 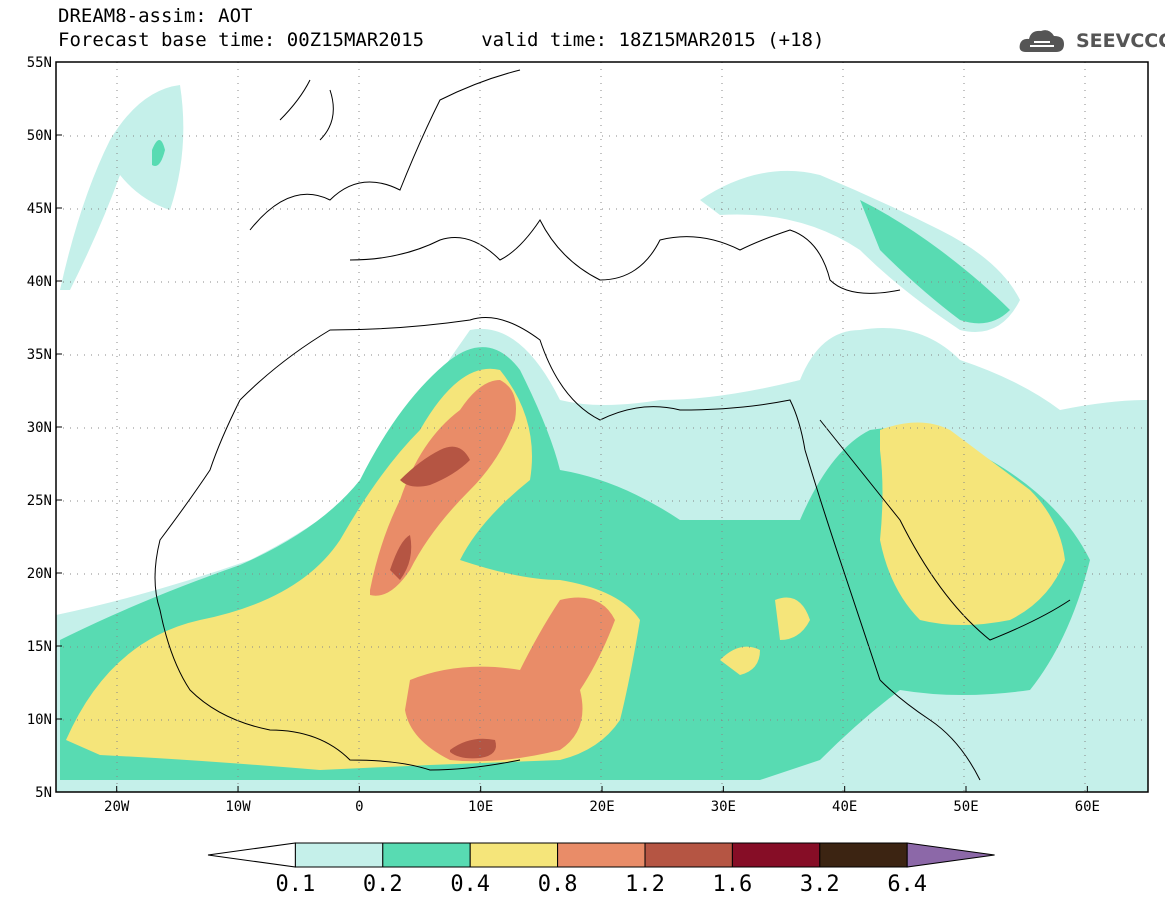 I want to click on lat-label: 50N, so click(x=39, y=136).